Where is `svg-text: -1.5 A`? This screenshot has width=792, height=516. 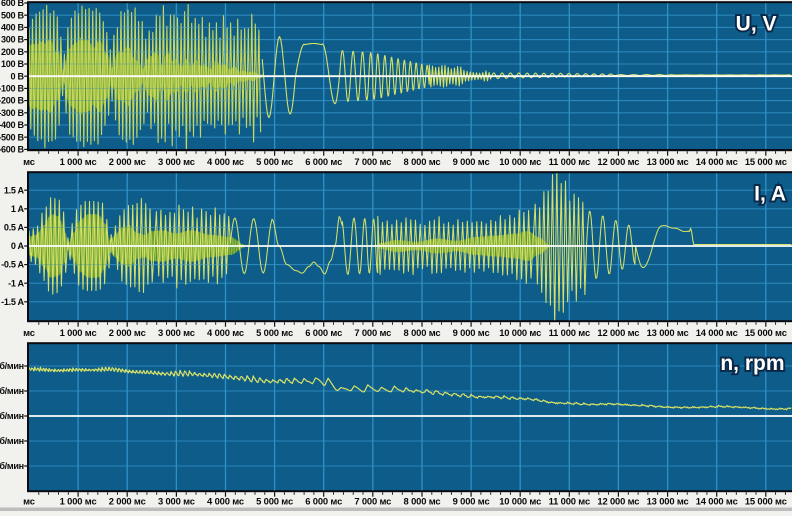
svg-text: -1.5 A is located at coordinates (12, 302).